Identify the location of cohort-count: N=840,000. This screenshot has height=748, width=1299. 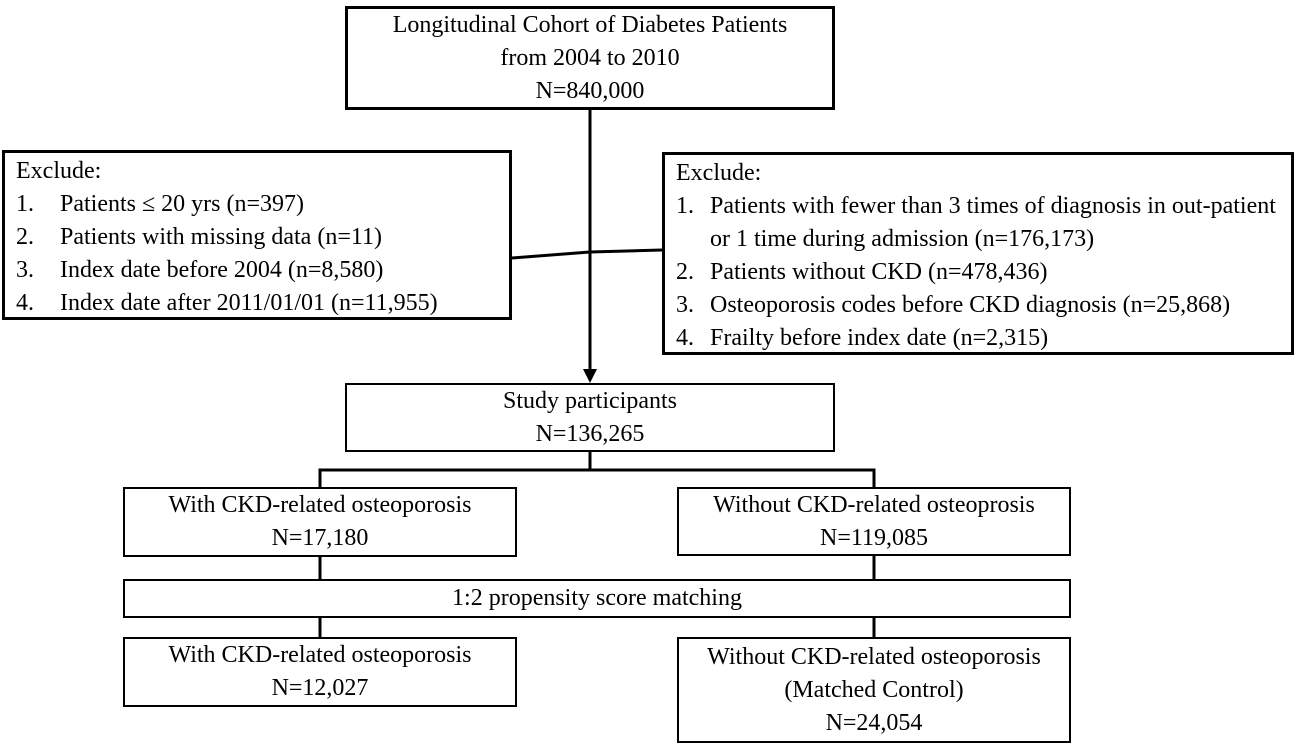
(590, 90).